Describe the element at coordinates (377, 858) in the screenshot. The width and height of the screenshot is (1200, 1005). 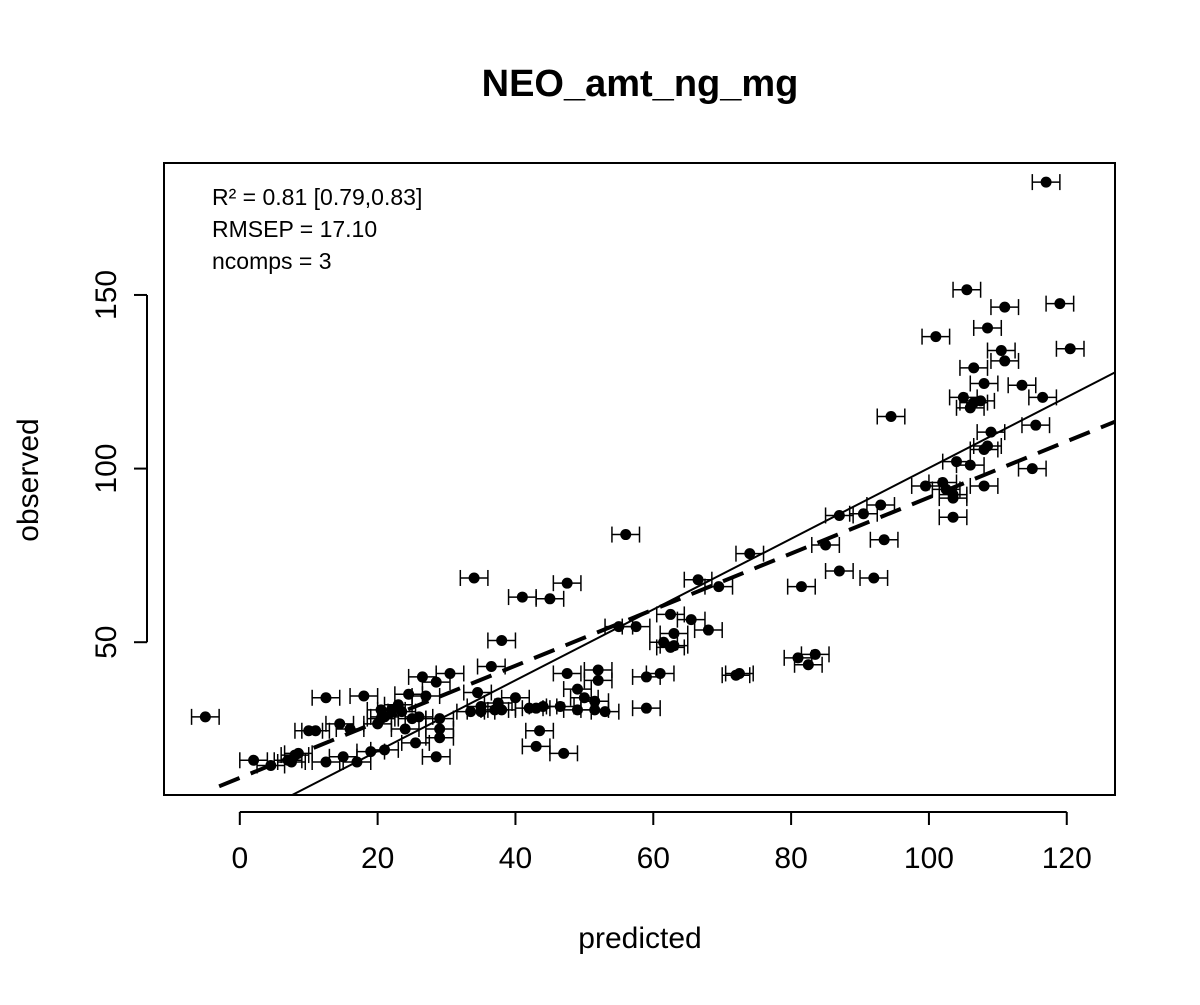
I see `x-tick-label: 20` at that location.